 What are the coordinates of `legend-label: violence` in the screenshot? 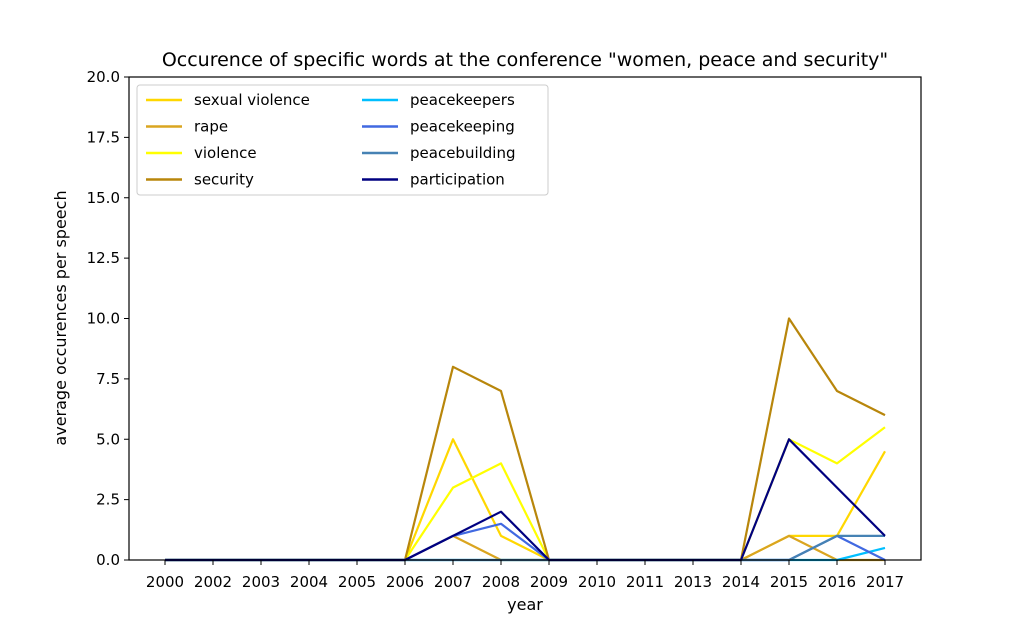 It's located at (225, 153).